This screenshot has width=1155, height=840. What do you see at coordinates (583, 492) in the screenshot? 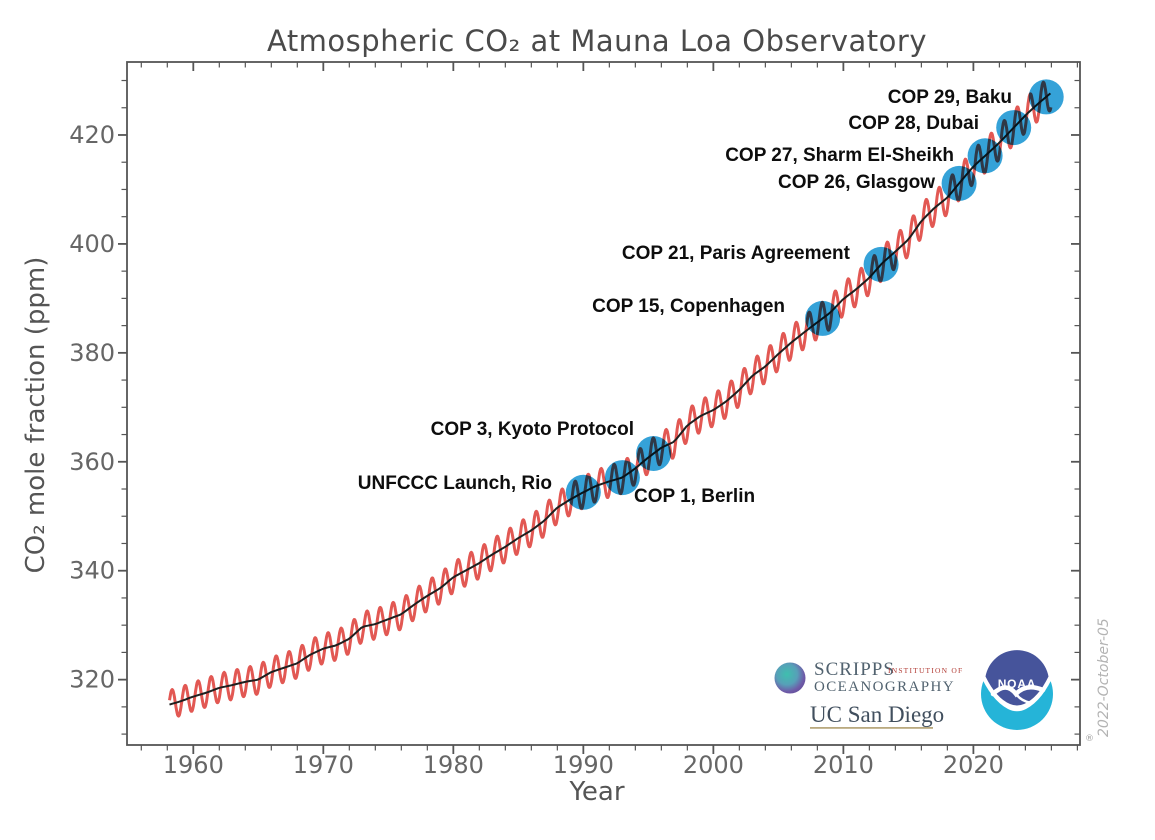
I see `marker-unfccc-launch-rio` at bounding box center [583, 492].